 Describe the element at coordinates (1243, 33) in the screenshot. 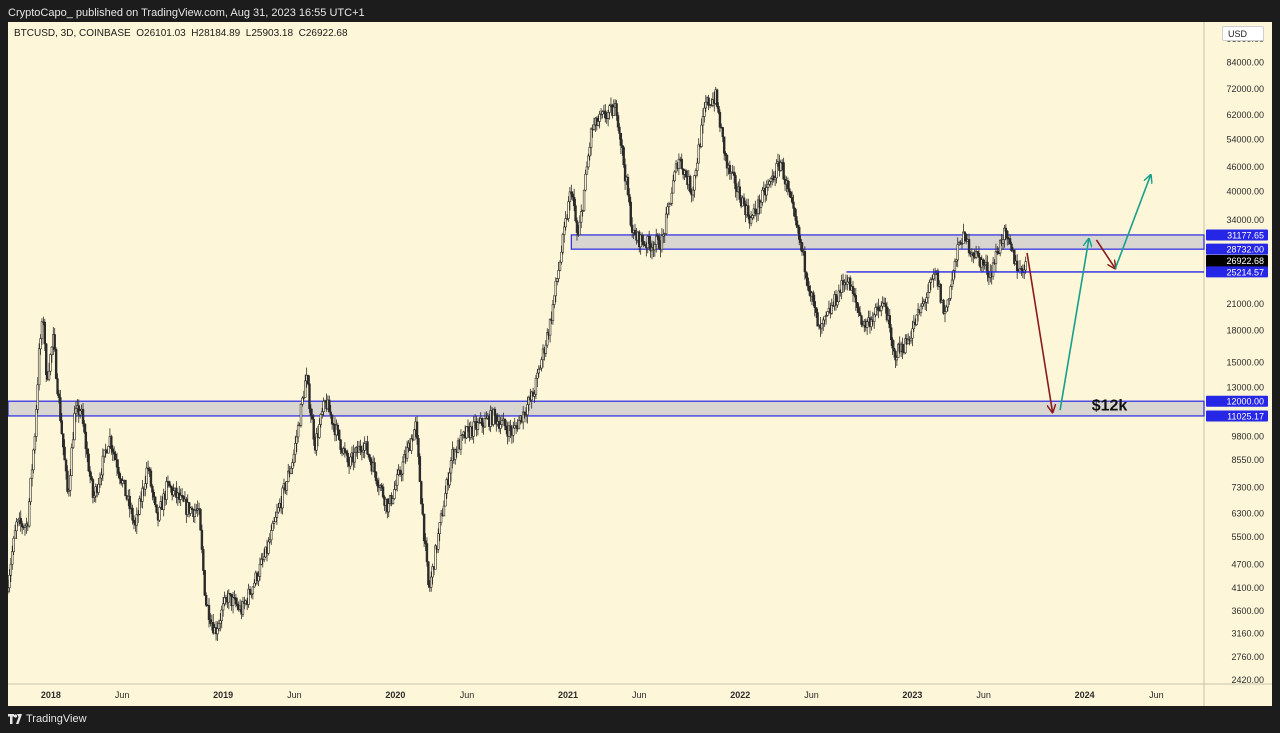

I see `currency-selector: USD` at that location.